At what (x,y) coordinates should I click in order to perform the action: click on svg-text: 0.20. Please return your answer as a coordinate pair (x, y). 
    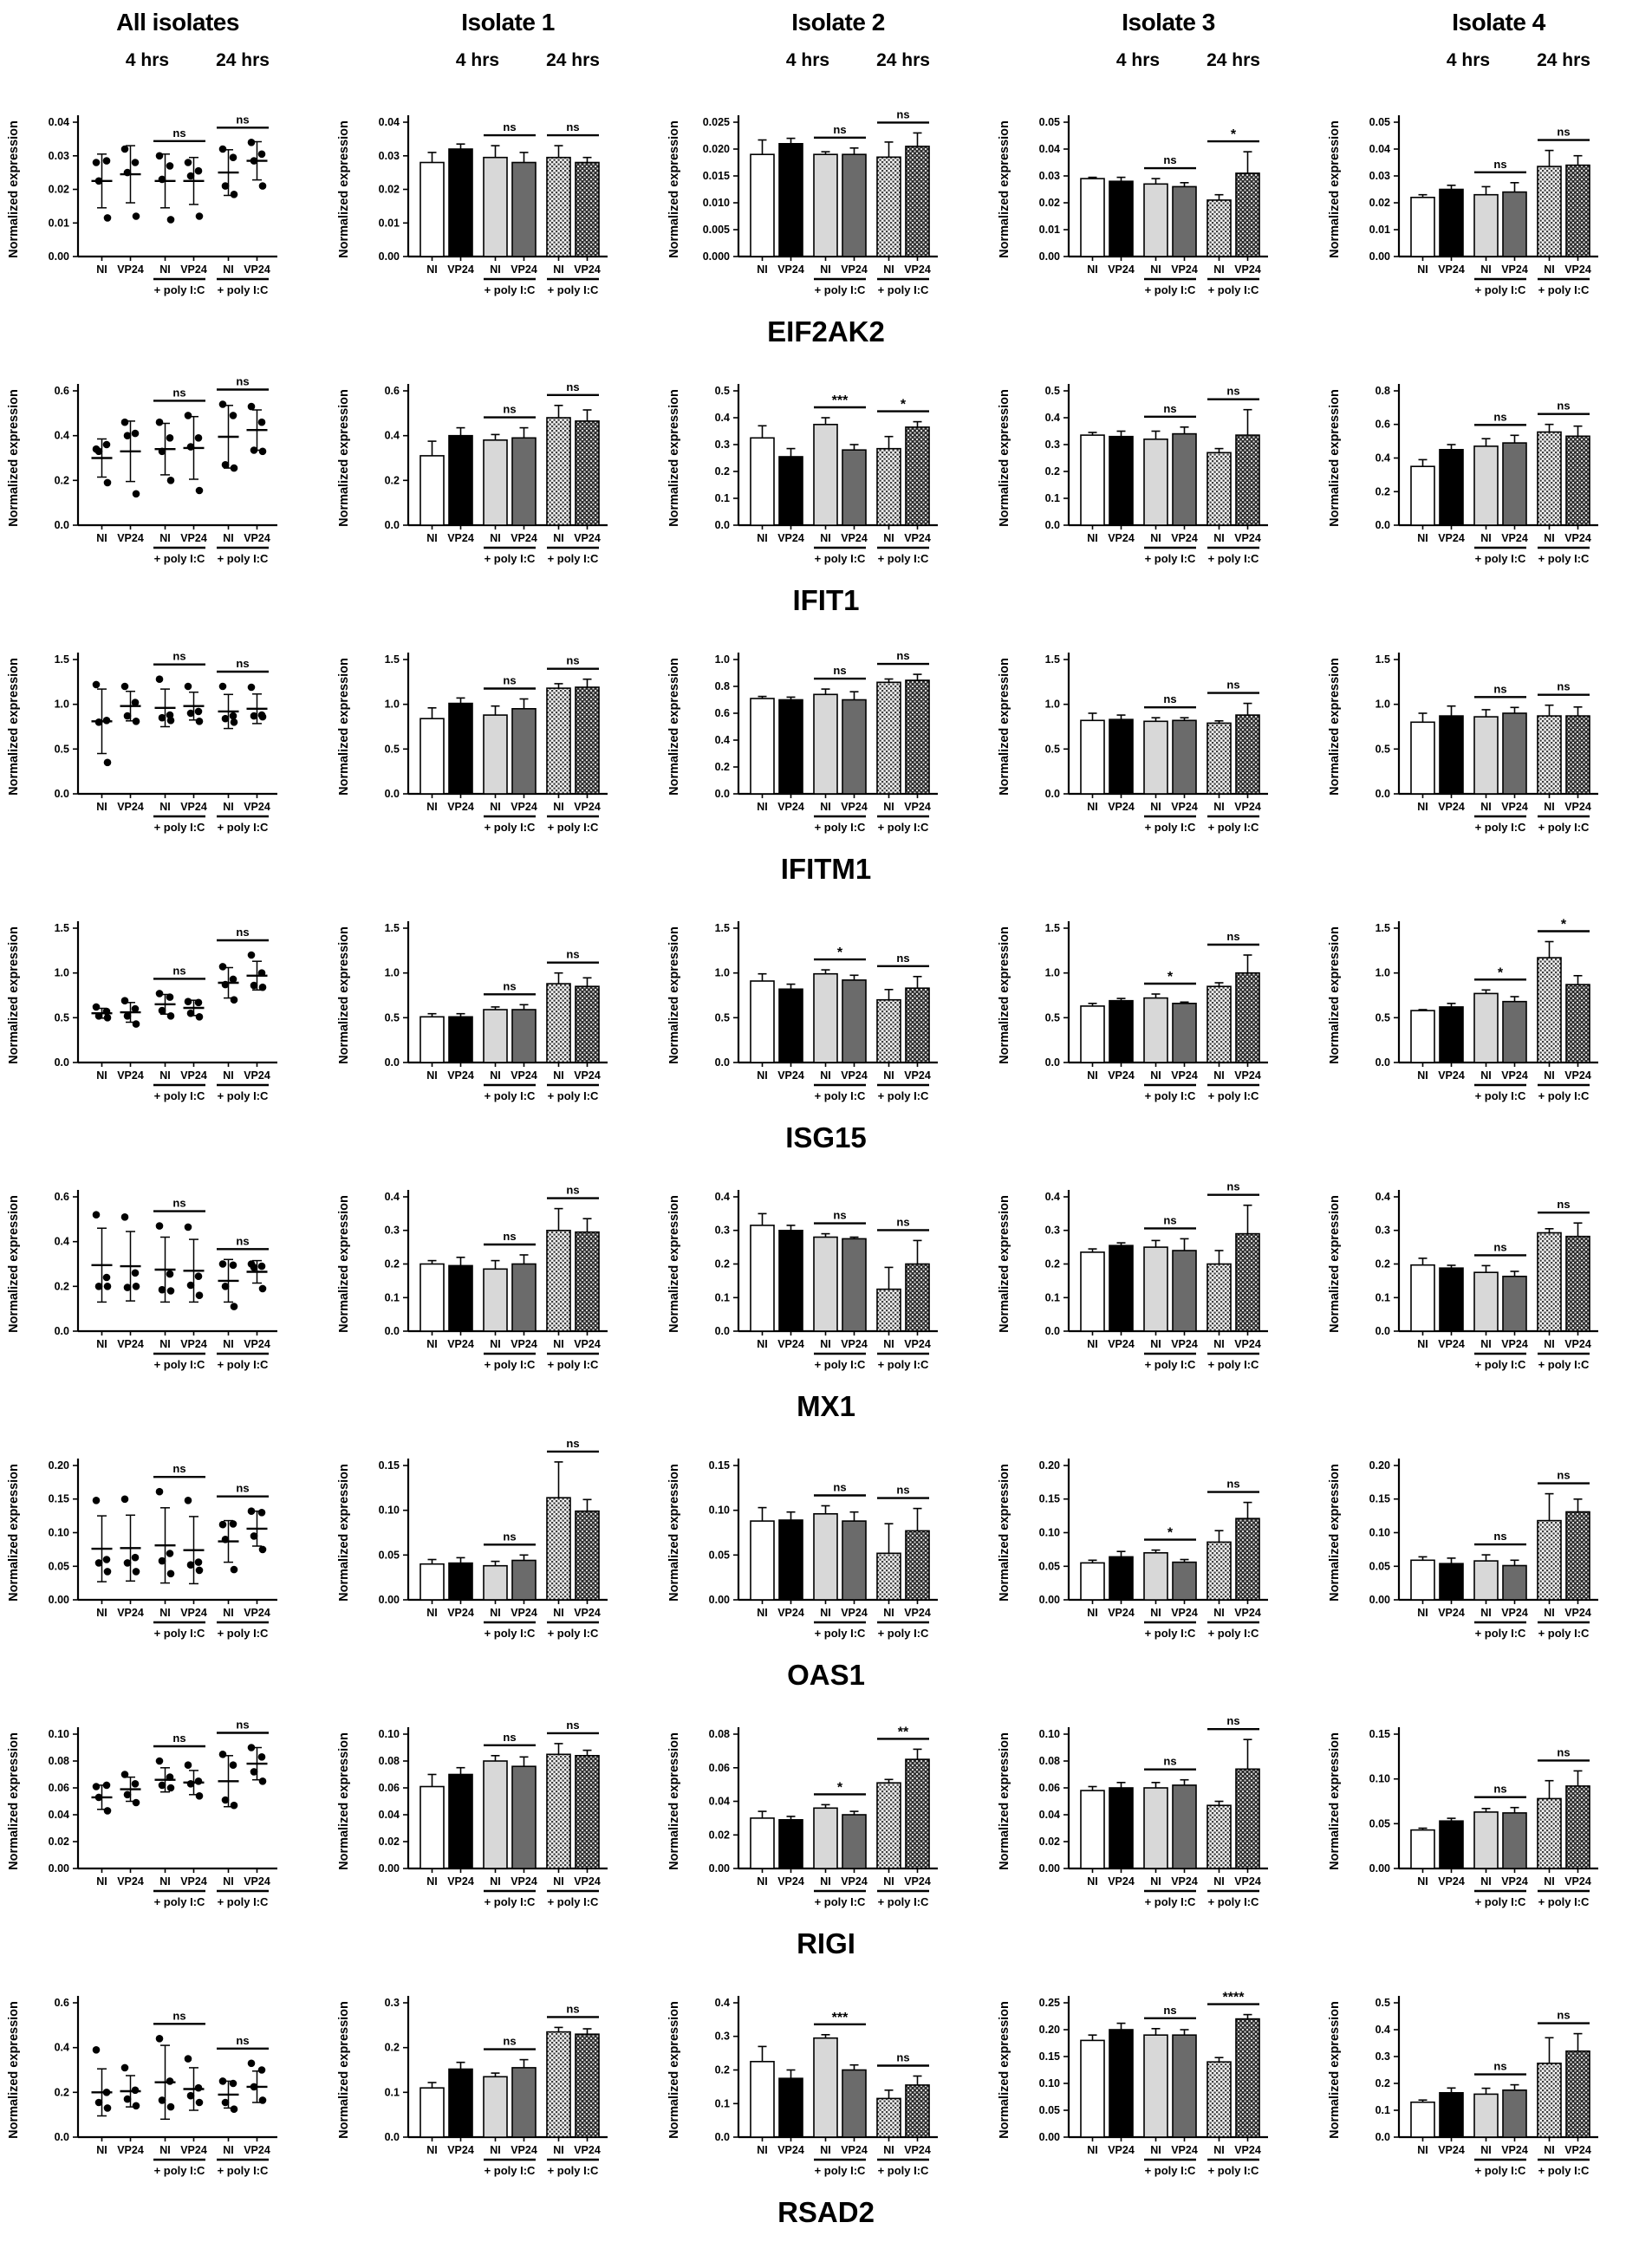
    Looking at the image, I should click on (1049, 2030).